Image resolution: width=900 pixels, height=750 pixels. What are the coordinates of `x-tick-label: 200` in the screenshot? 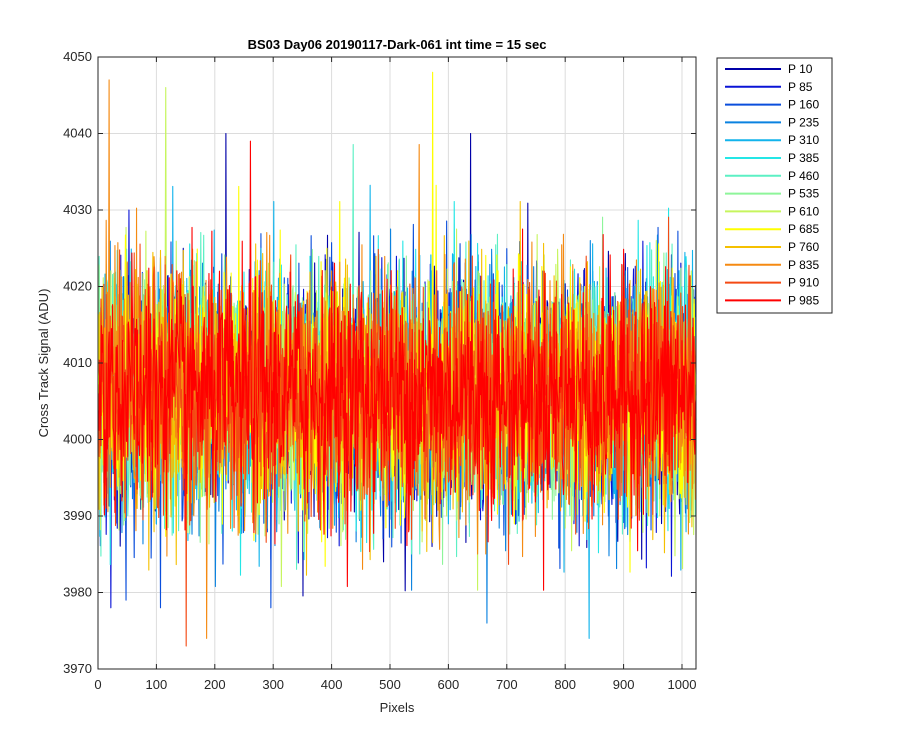 It's located at (215, 684).